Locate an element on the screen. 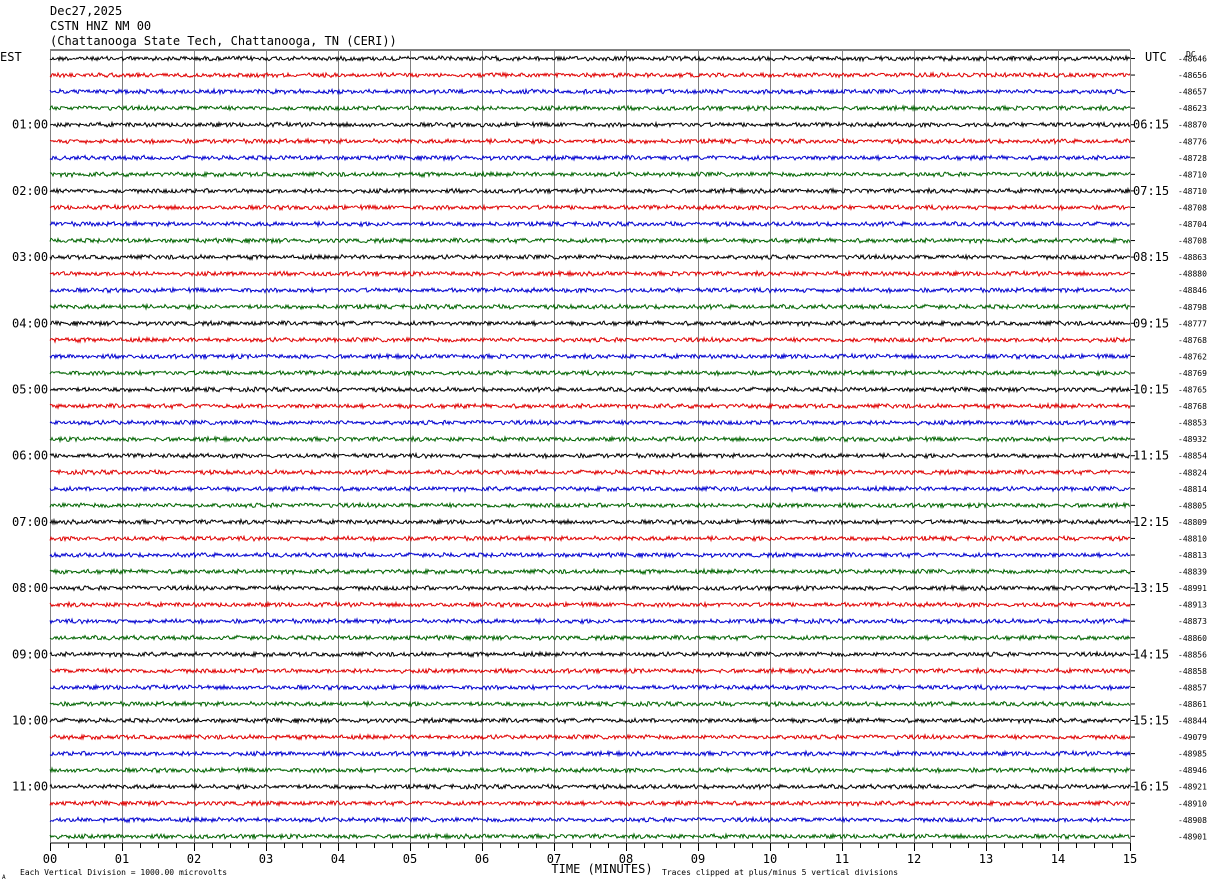  dc-offset-label: -48861 is located at coordinates (1192, 704).